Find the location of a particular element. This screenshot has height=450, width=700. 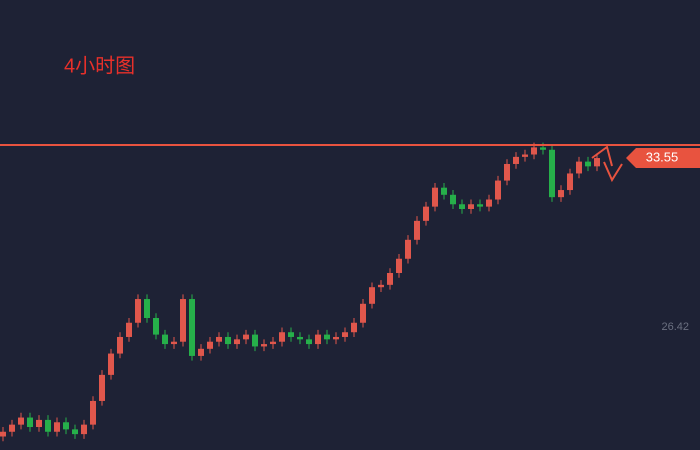

price-badge-label: 33.55 is located at coordinates (662, 156).